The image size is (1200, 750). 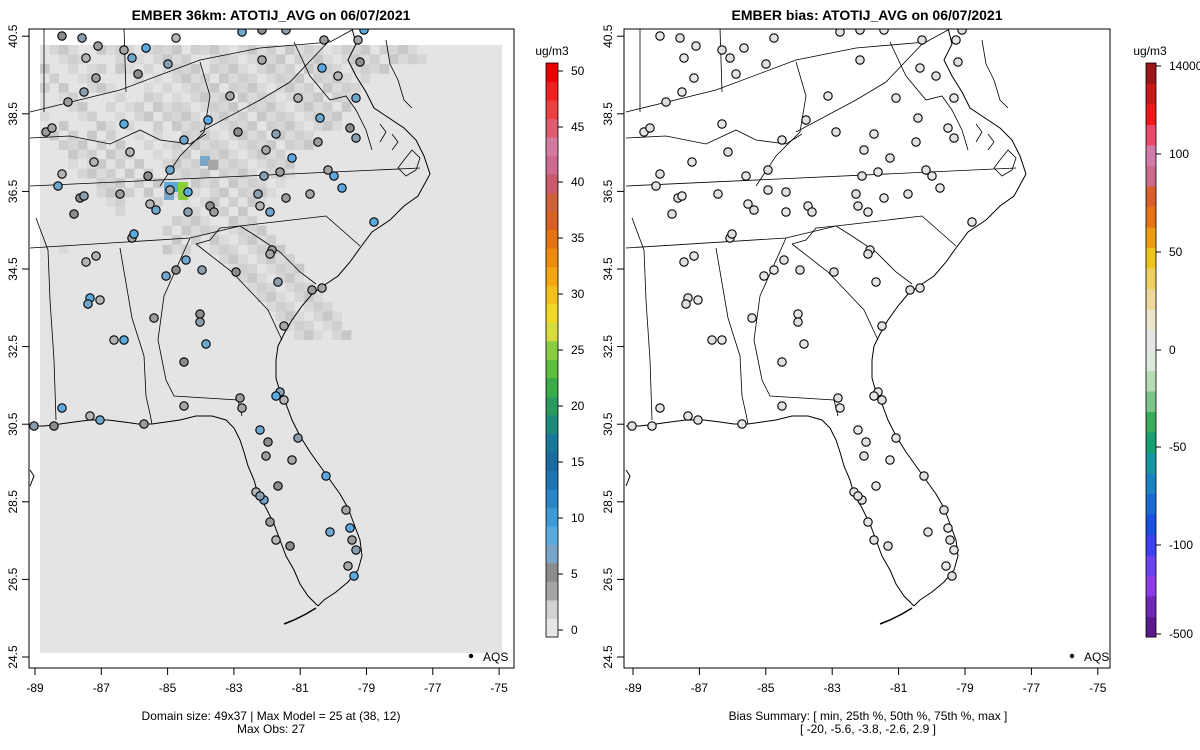 What do you see at coordinates (13, 269) in the screenshot?
I see `left-y-tick-label: 34.5` at bounding box center [13, 269].